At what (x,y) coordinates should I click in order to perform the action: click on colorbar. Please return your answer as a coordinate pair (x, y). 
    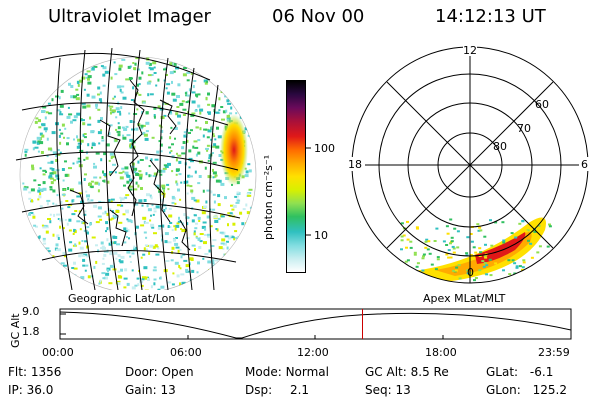
    Looking at the image, I should click on (296, 176).